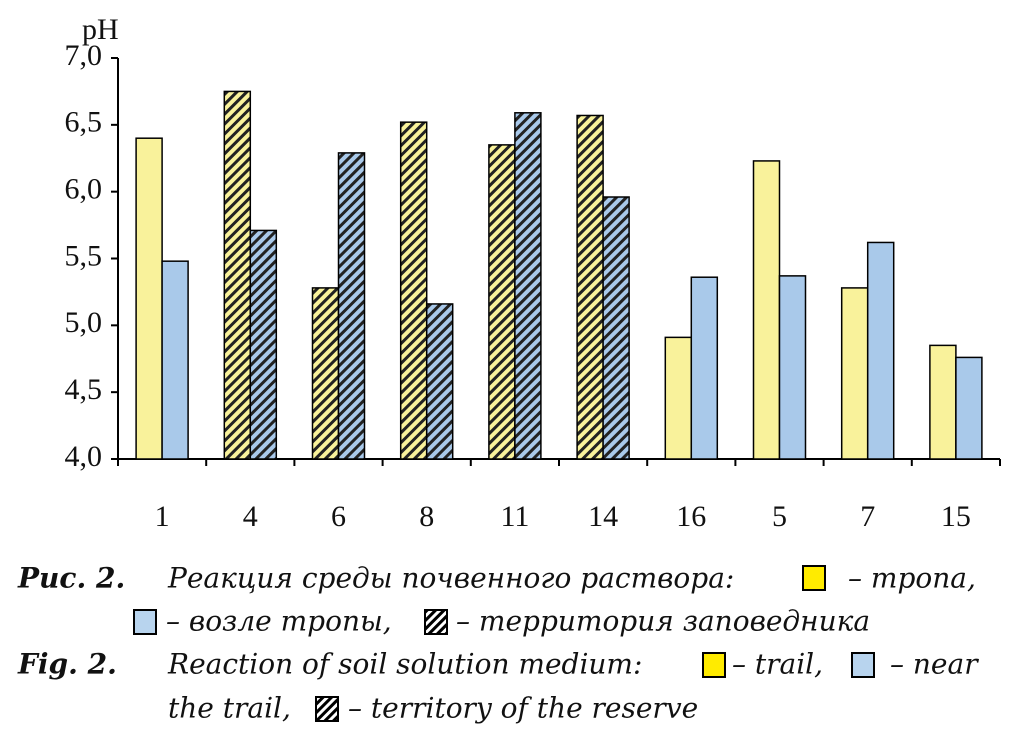 The image size is (1014, 740). Describe the element at coordinates (279, 621) in the screenshot. I see `caption-text: – возле тропы,` at that location.